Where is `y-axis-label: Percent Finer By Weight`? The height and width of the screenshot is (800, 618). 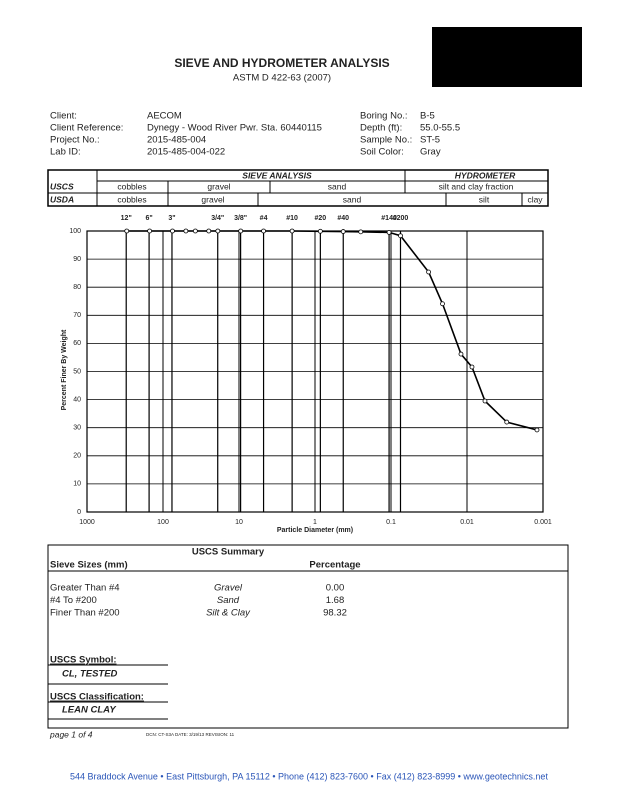
y-axis-label: Percent Finer By Weight is located at coordinates (64, 369).